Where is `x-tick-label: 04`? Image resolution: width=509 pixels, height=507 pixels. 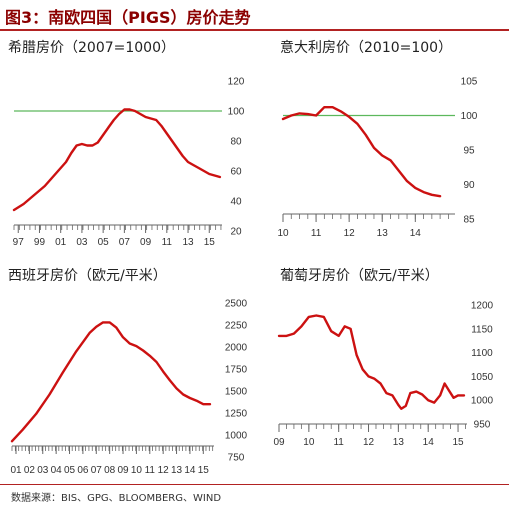
x-tick-label: 04 is located at coordinates (57, 470).